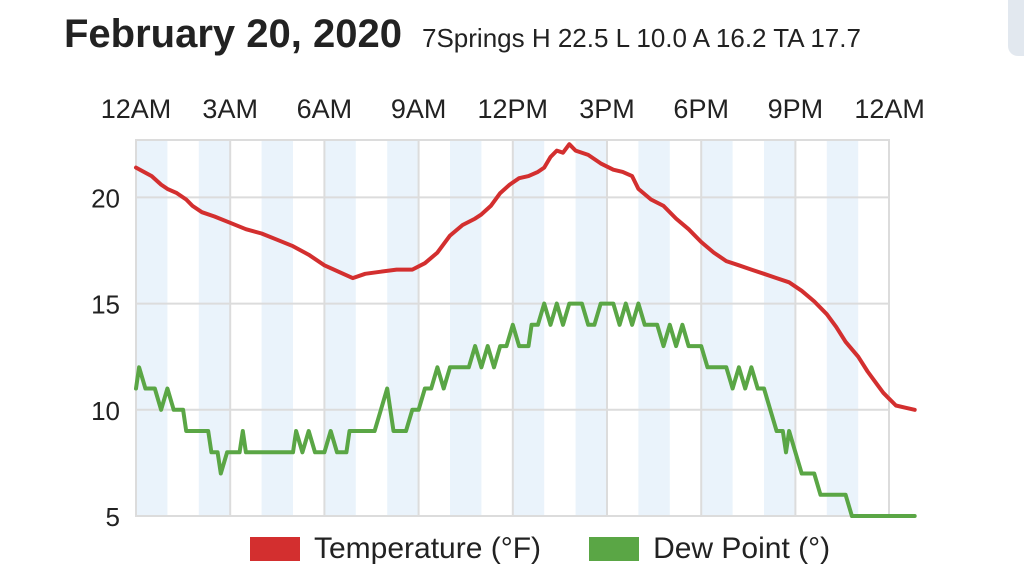 The height and width of the screenshot is (573, 1024). Describe the element at coordinates (275, 549) in the screenshot. I see `legend-swatch-temperature` at that location.